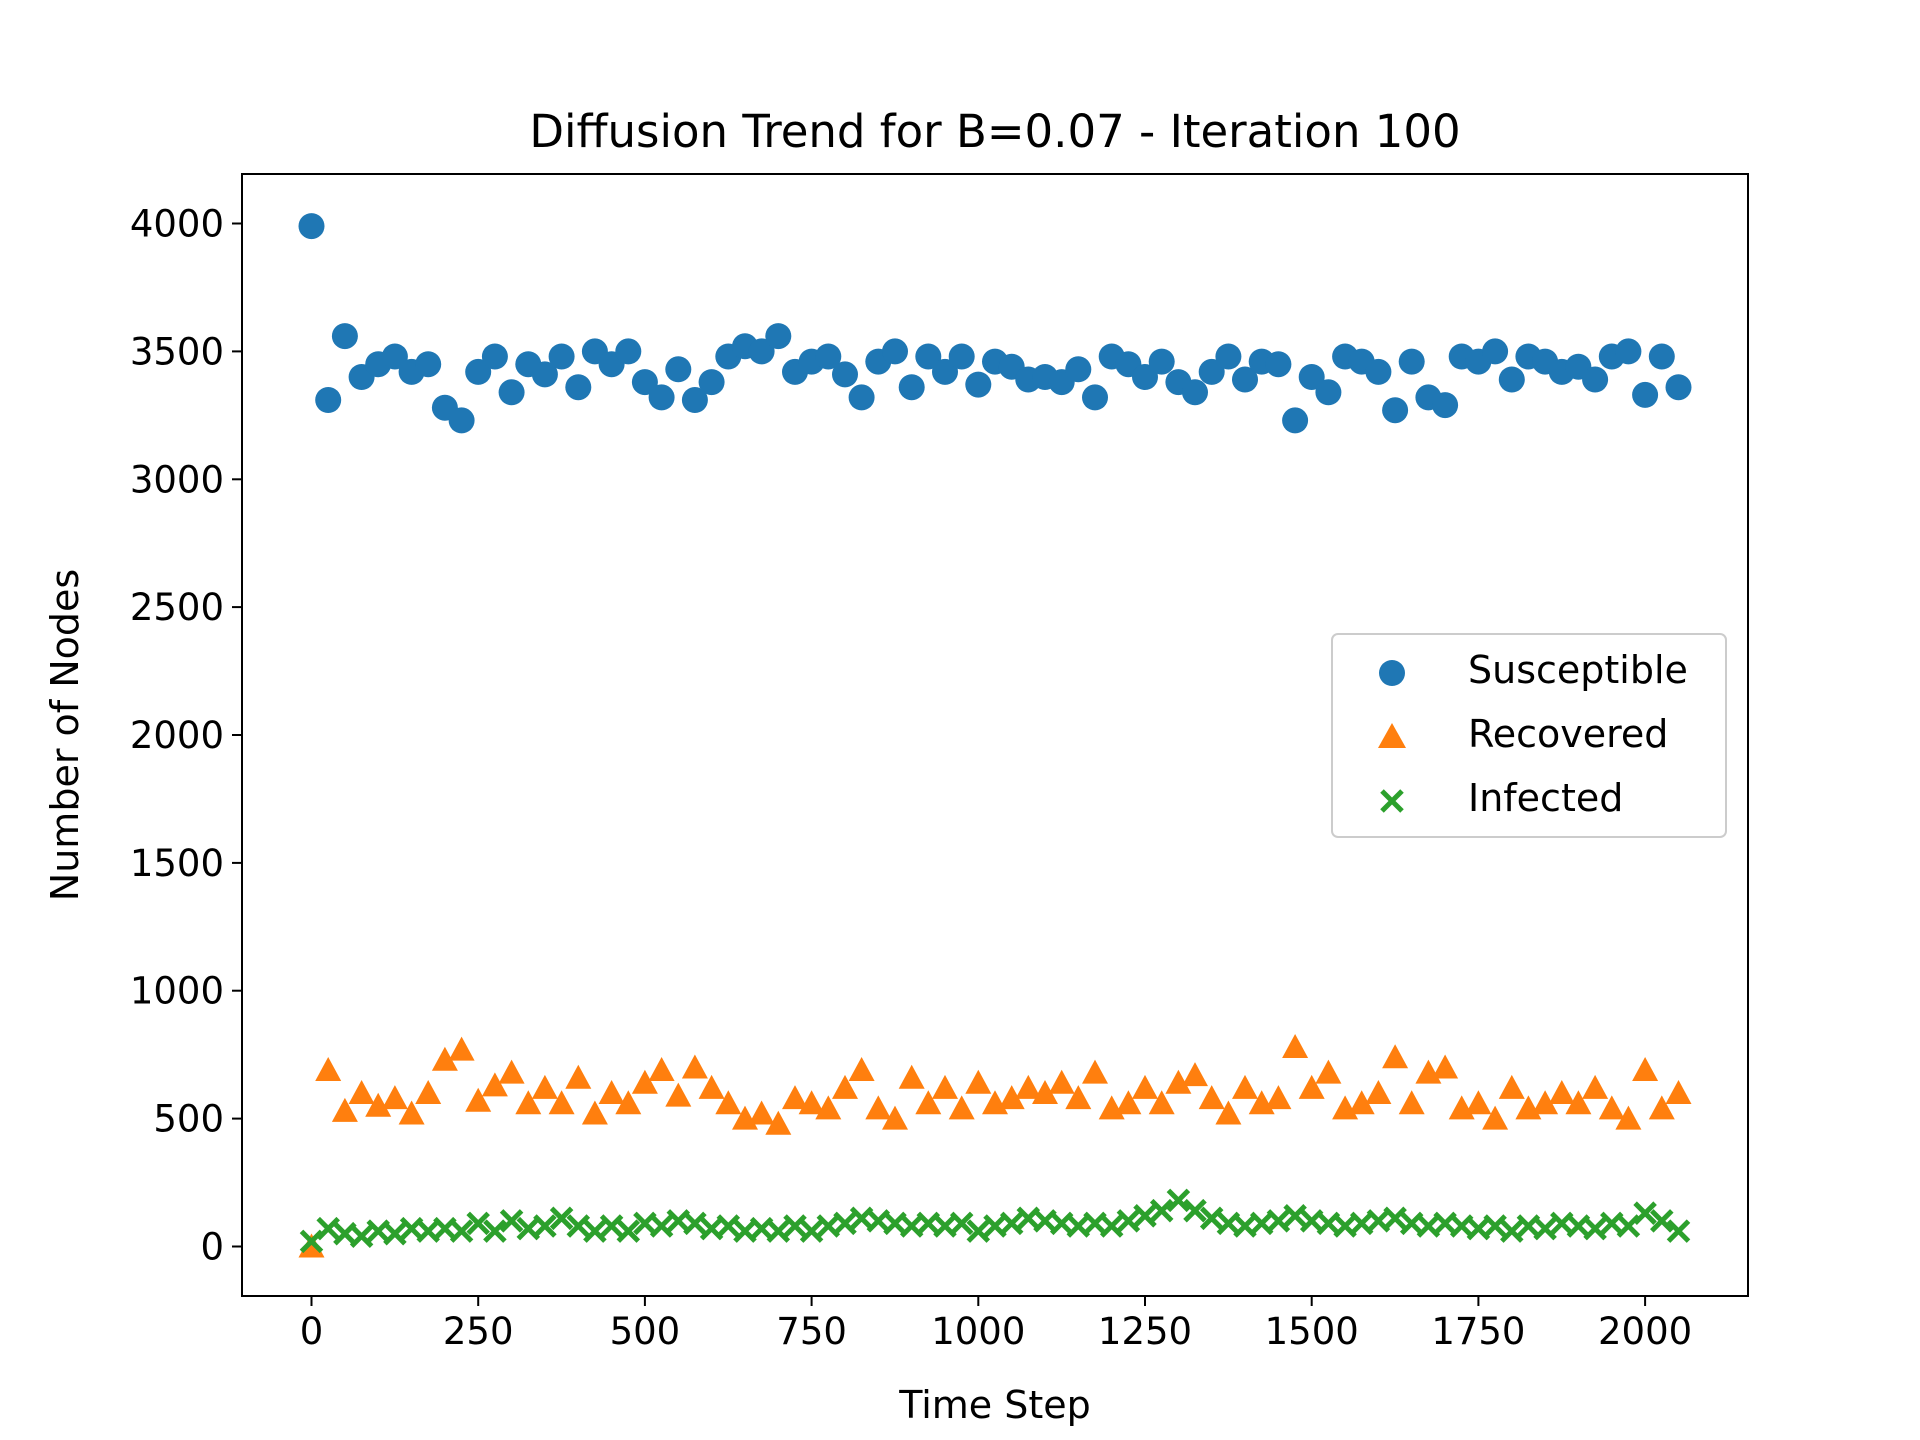  What do you see at coordinates (1529, 735) in the screenshot?
I see `legend: Susceptible Recovered Infected` at bounding box center [1529, 735].